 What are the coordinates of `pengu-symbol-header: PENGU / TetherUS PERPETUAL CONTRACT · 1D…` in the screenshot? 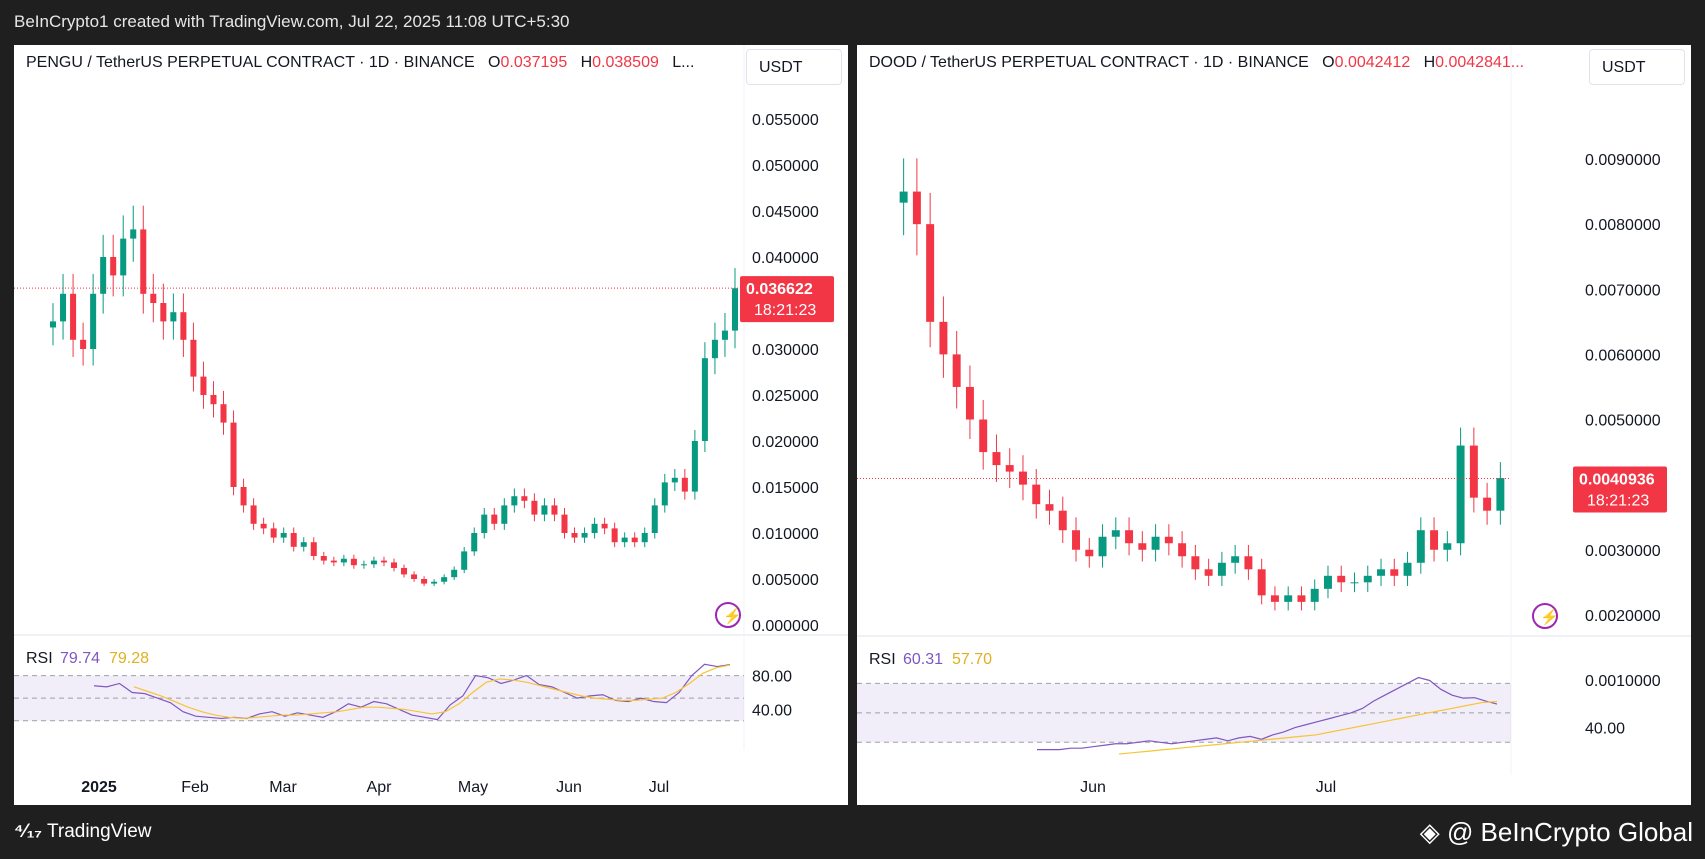 It's located at (360, 63).